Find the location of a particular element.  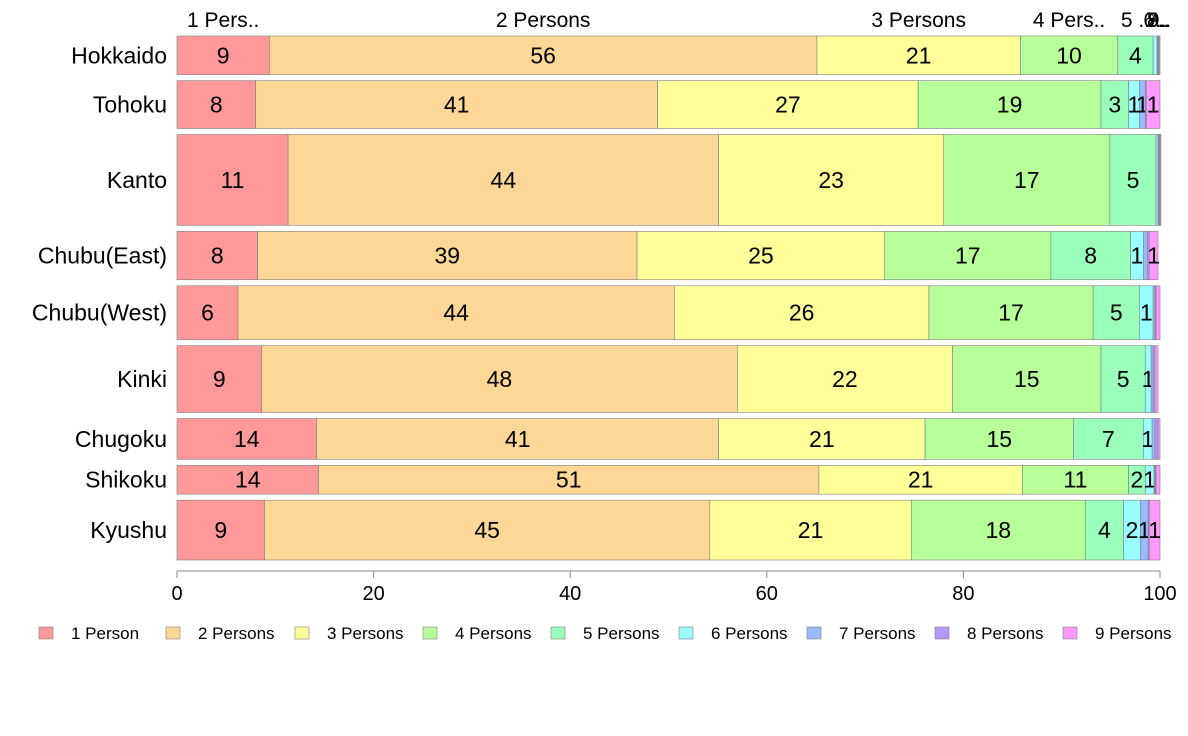

data-label: 27 is located at coordinates (788, 105).